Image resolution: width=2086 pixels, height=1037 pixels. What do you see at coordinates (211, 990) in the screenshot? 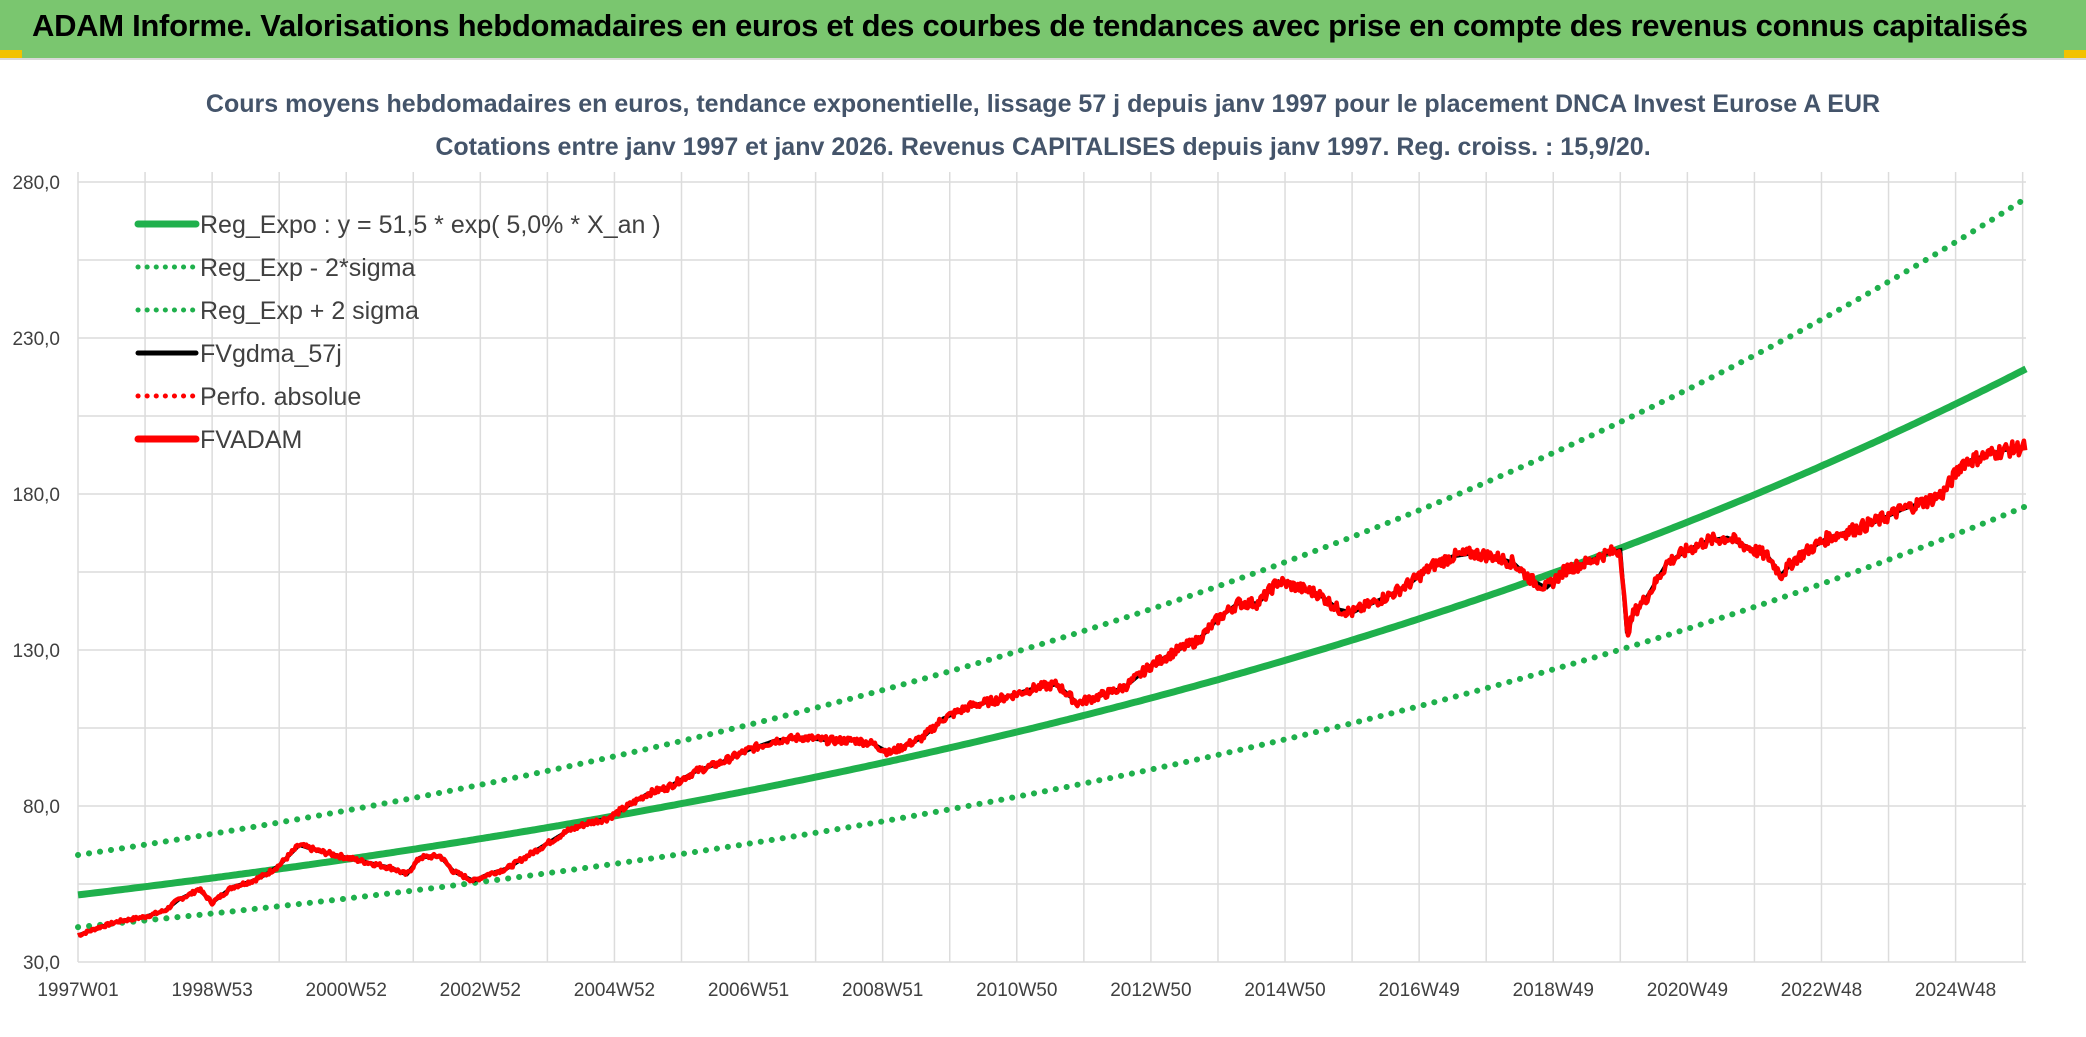
I see `x-tick-label: 1998W53` at bounding box center [211, 990].